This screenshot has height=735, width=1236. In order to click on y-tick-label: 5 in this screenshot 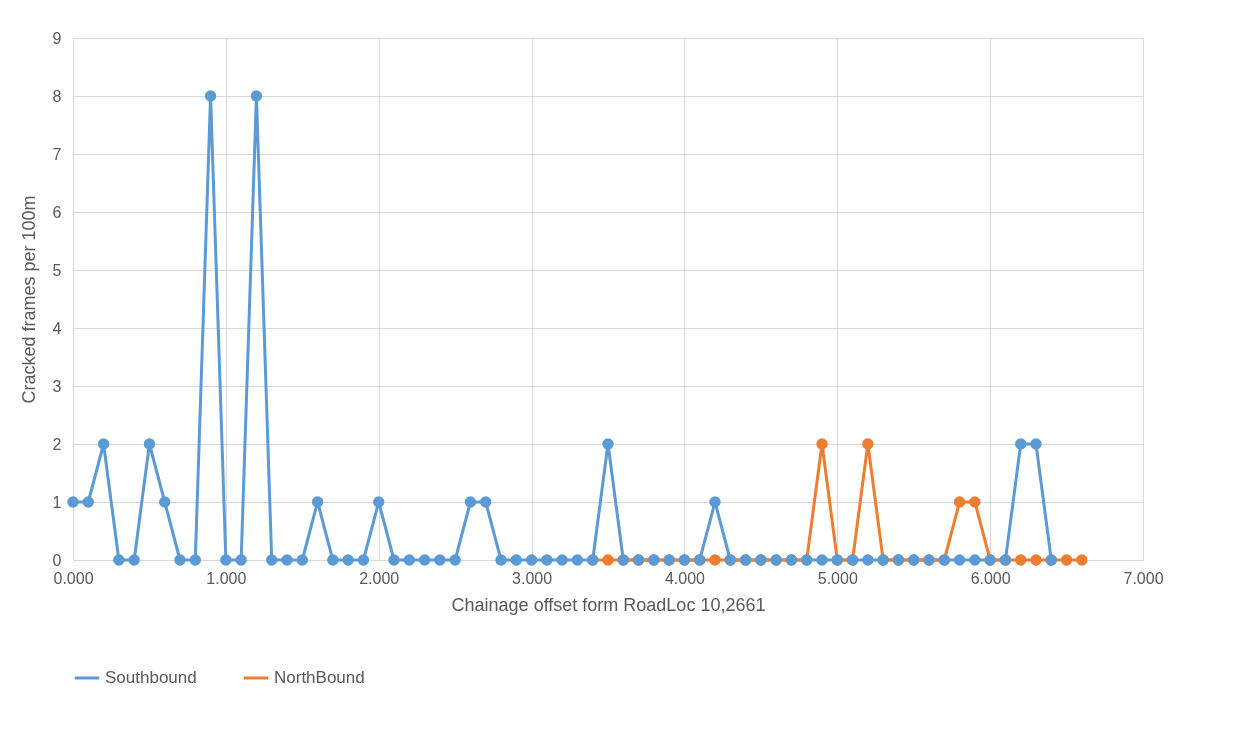, I will do `click(57, 270)`.